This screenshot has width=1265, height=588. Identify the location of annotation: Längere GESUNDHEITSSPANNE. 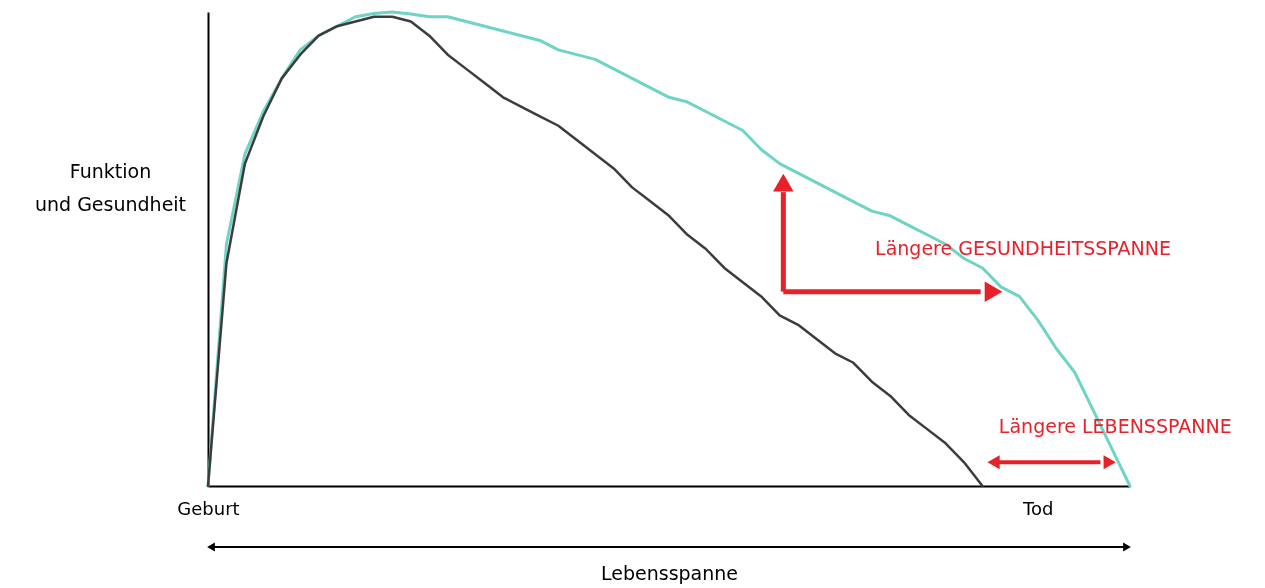
(1023, 248).